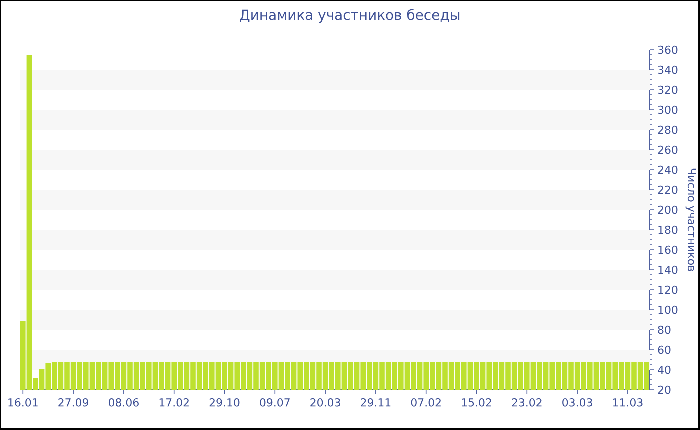 The width and height of the screenshot is (700, 430). What do you see at coordinates (73, 402) in the screenshot?
I see `x-tick-label: 27.09` at bounding box center [73, 402].